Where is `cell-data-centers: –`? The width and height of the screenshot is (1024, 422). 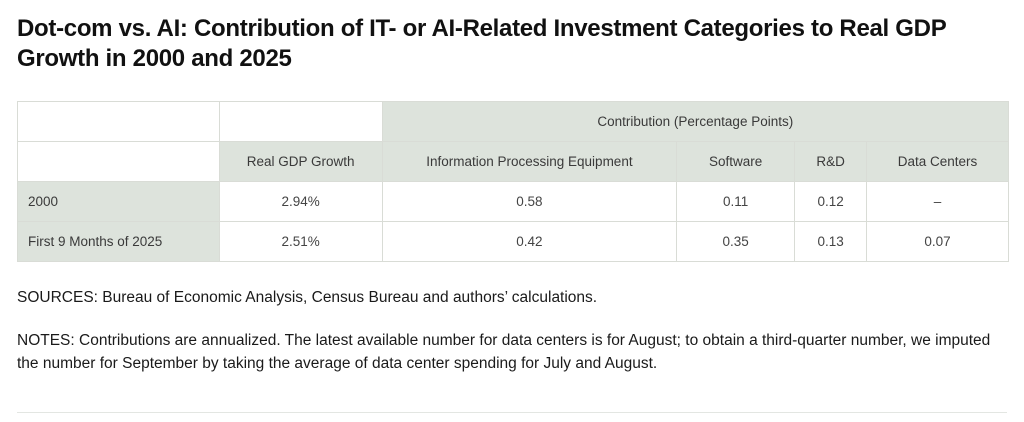 cell-data-centers: – is located at coordinates (937, 201).